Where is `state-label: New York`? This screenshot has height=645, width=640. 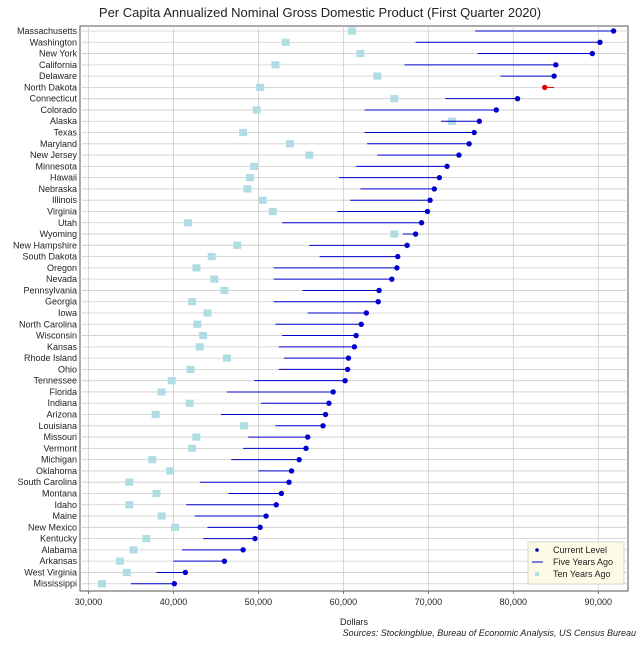 state-label: New York is located at coordinates (58, 54).